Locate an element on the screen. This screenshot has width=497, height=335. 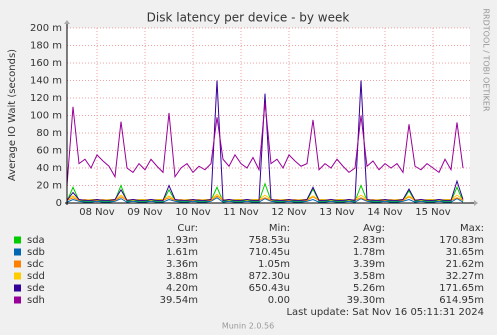
legend-stat: 758.53u is located at coordinates (269, 240).